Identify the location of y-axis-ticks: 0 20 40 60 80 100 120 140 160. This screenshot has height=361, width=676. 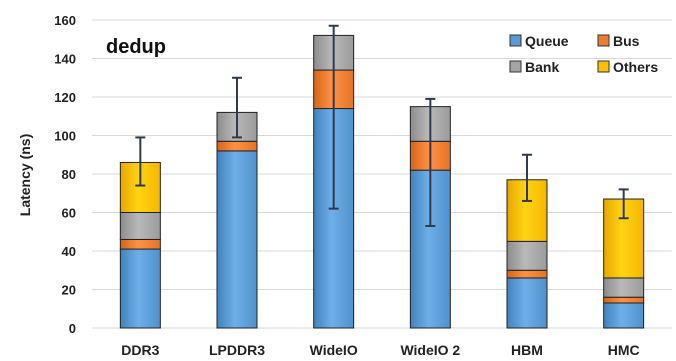
(65, 174).